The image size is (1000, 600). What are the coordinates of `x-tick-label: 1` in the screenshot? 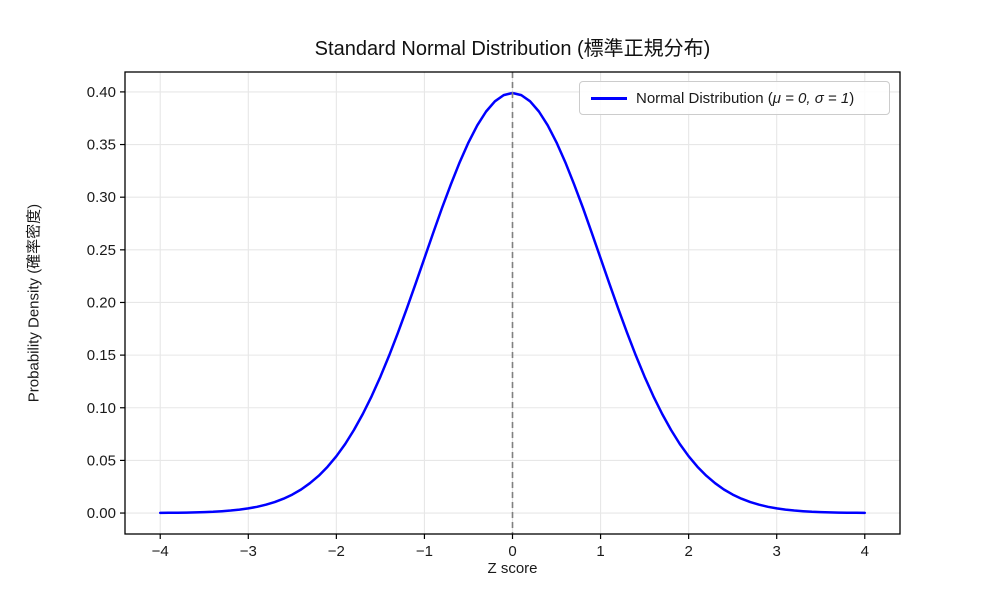 It's located at (600, 551).